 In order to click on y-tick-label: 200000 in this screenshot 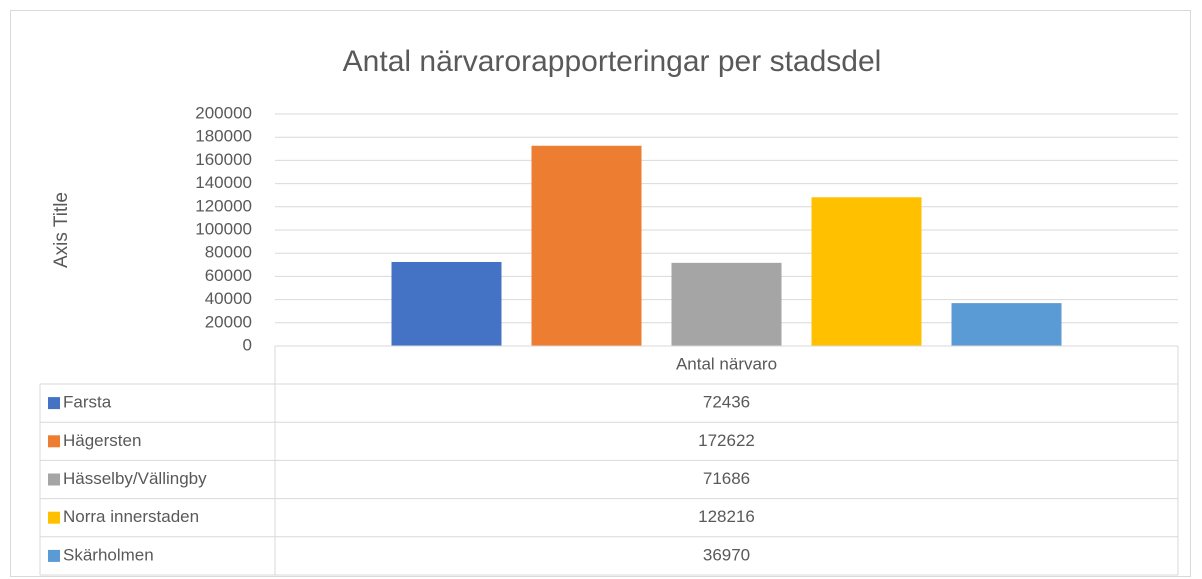, I will do `click(223, 112)`.